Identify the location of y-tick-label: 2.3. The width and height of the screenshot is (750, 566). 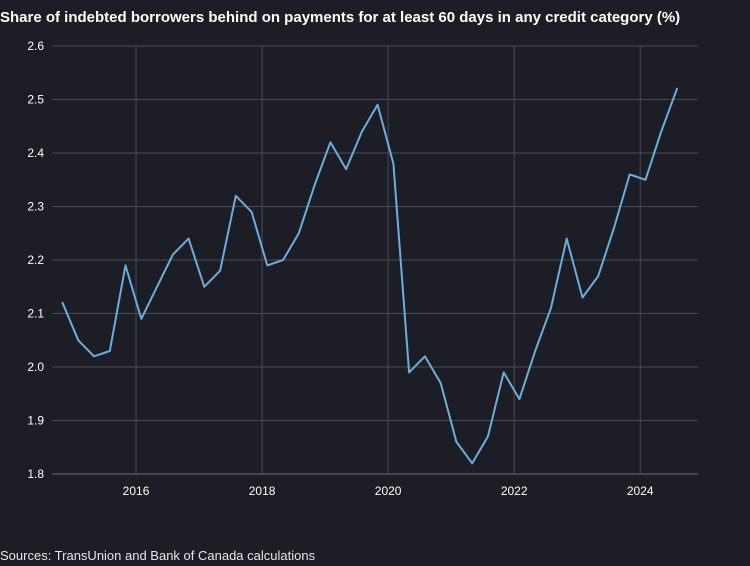
(35, 207).